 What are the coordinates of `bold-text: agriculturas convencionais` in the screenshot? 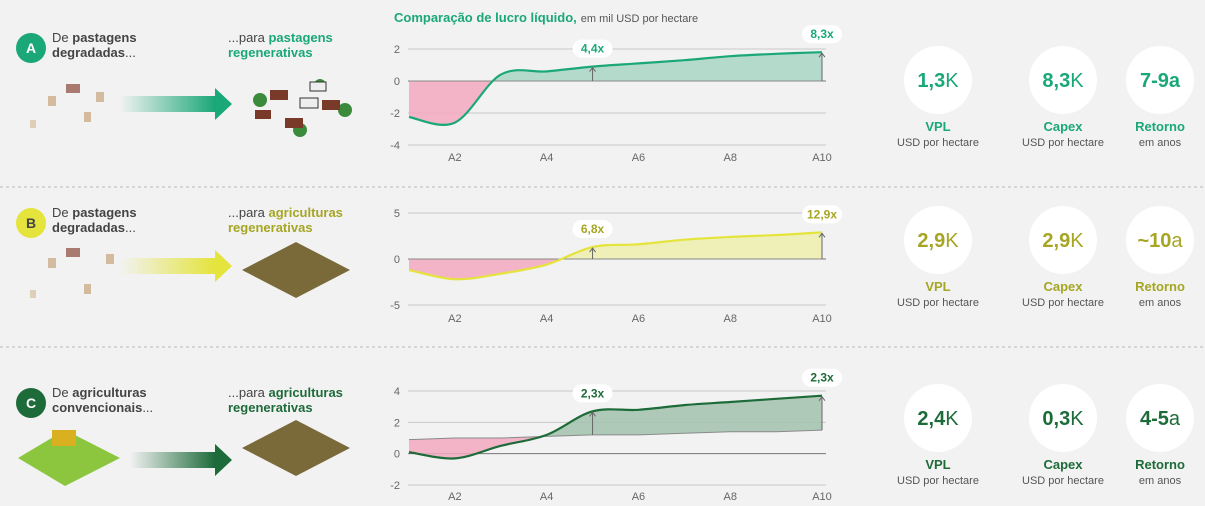 It's located at (99, 400).